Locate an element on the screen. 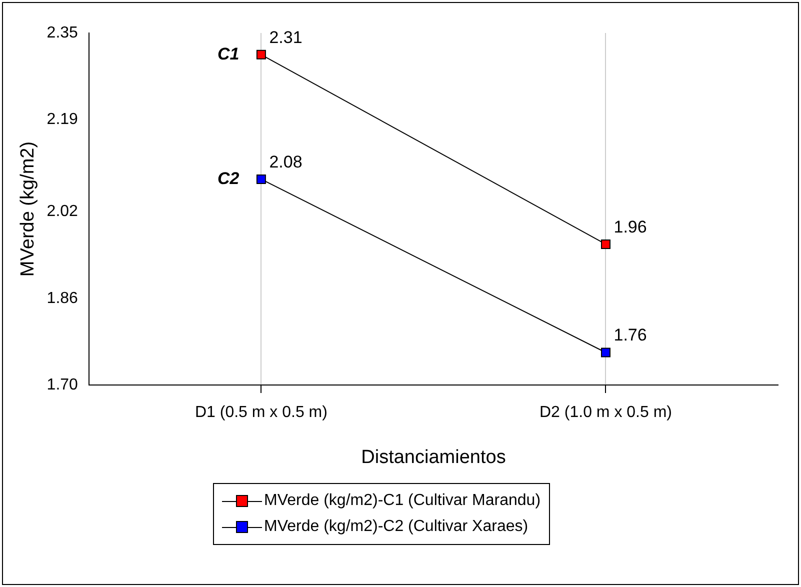 This screenshot has width=801, height=587. y-axis-title: MVerde (kg/m2) is located at coordinates (28, 209).